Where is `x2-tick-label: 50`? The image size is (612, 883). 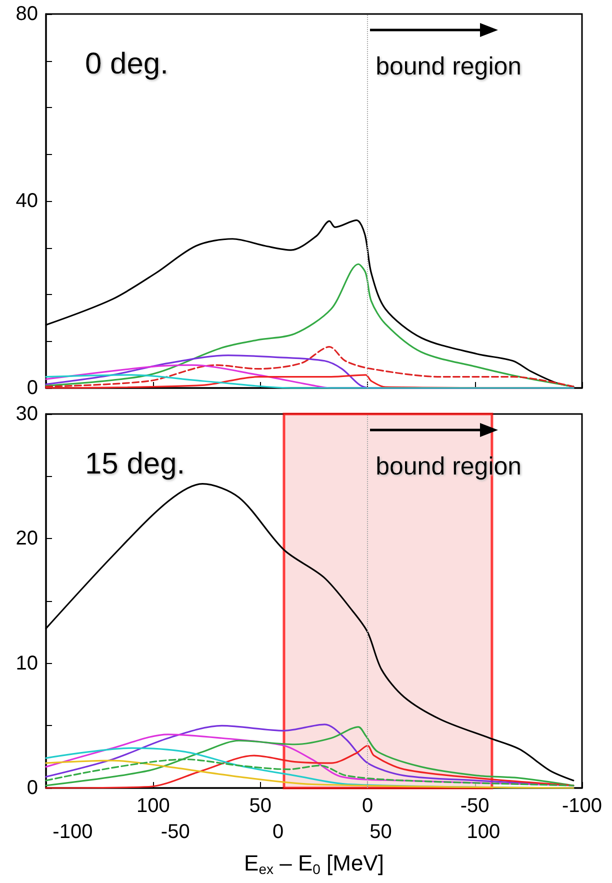 x2-tick-label: 50 is located at coordinates (381, 832).